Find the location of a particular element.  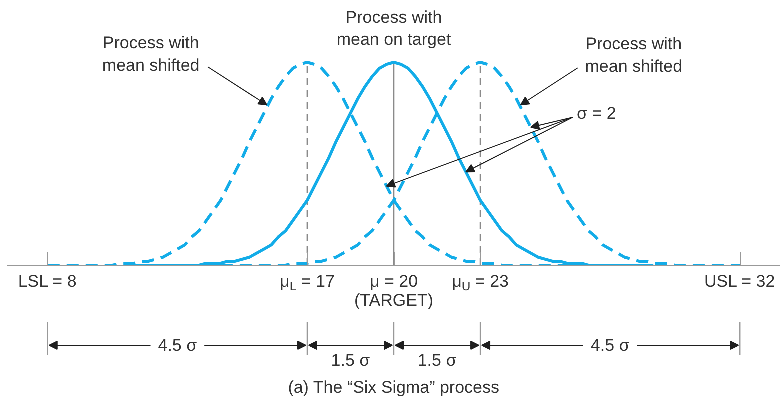

text: (a) The “Six Sigma” process is located at coordinates (394, 387).